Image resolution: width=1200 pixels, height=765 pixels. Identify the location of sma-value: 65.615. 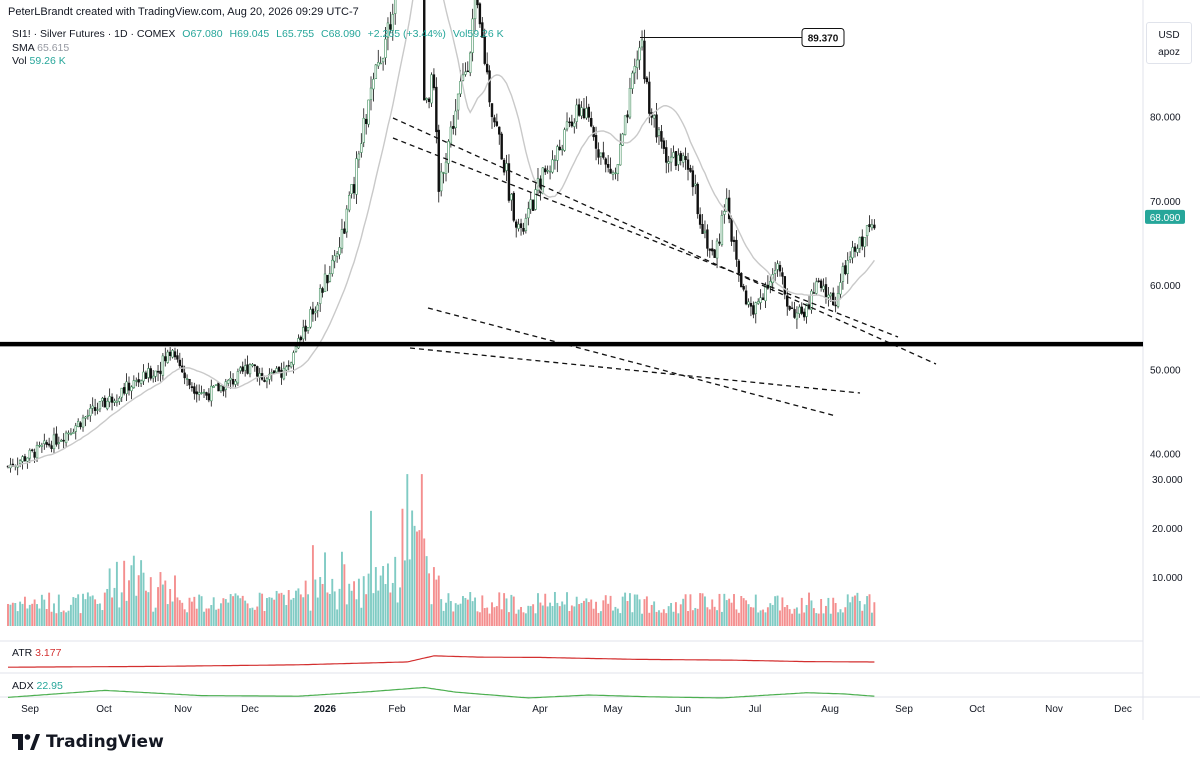
(53, 48).